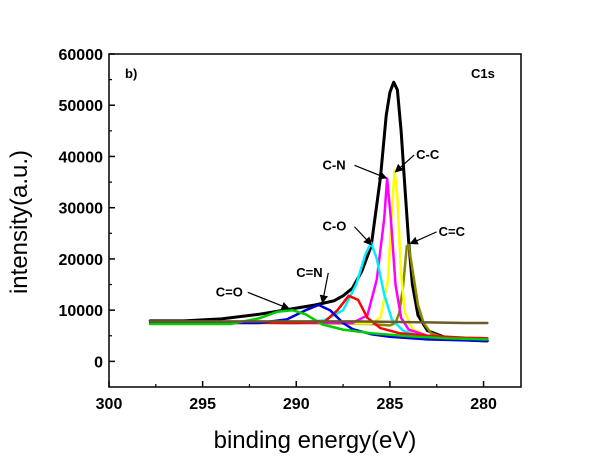 The image size is (609, 467). What do you see at coordinates (202, 404) in the screenshot?
I see `x-tick-label: 295` at bounding box center [202, 404].